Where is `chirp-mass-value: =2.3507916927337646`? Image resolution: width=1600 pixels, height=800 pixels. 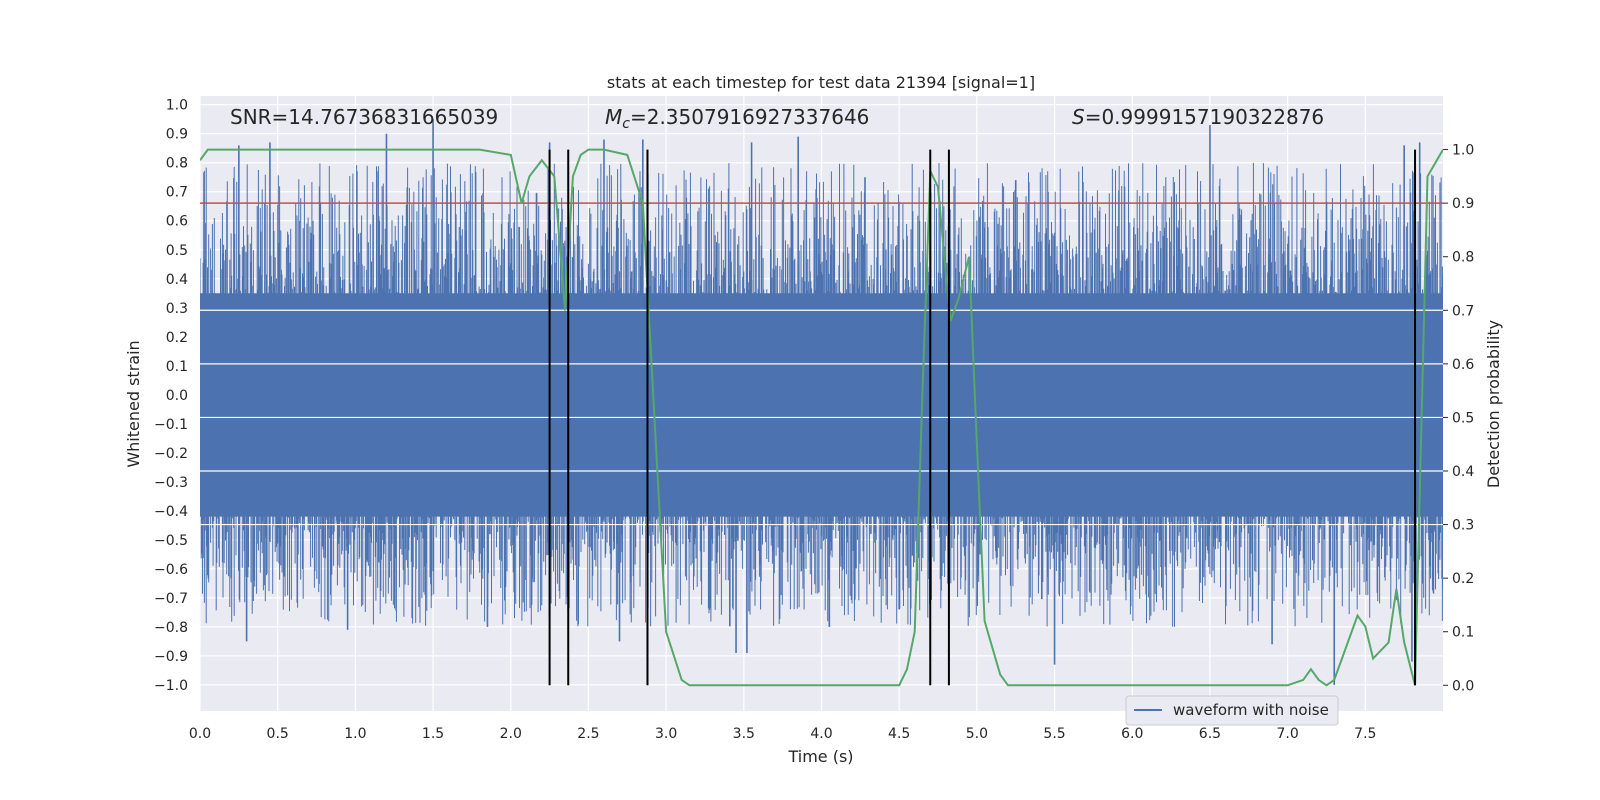
chirp-mass-value: =2.3507916927337646 is located at coordinates (749, 117).